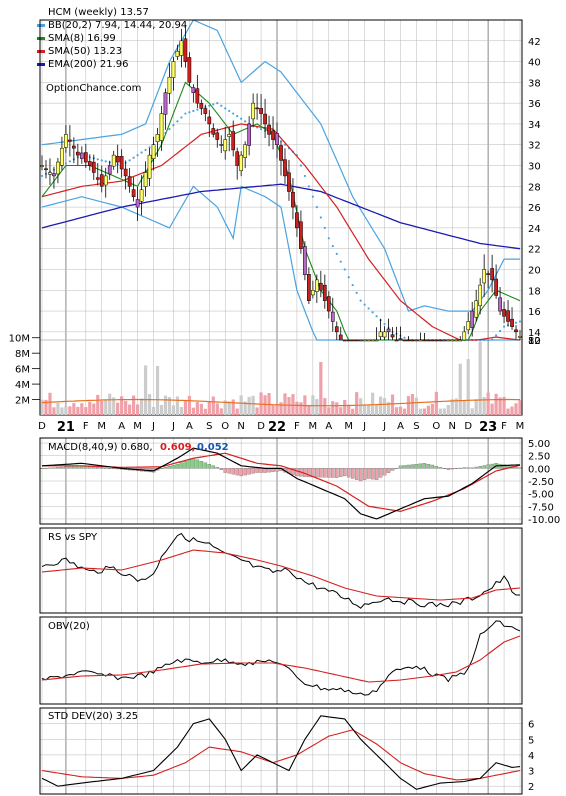 This screenshot has width=566, height=796. I want to click on x-label-1: 21, so click(66, 427).